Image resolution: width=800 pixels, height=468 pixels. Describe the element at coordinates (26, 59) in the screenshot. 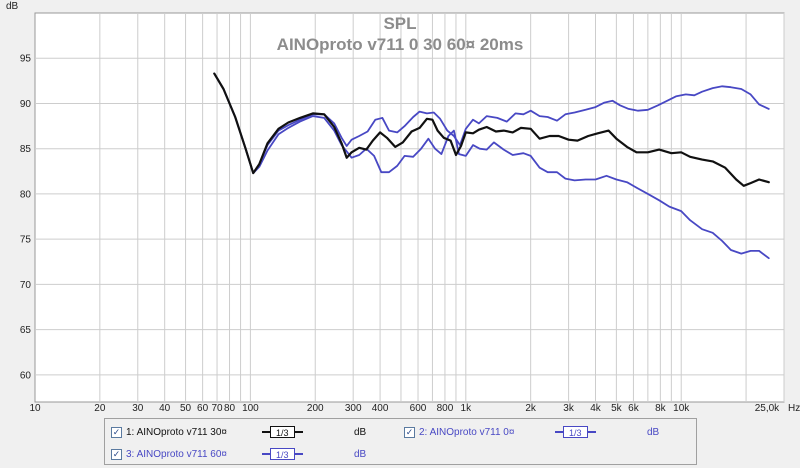

I see `y-tick-label: 95` at that location.